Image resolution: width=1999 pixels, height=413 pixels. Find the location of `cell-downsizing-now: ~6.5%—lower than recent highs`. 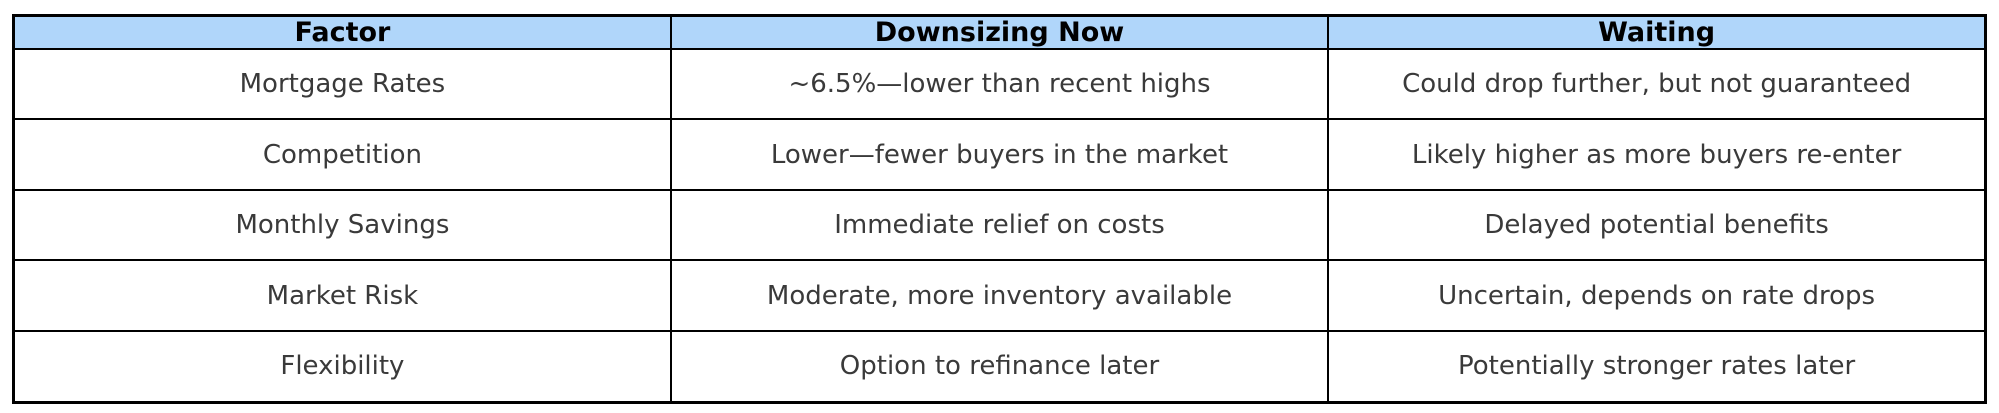

cell-downsizing-now: ~6.5%—lower than recent highs is located at coordinates (999, 84).